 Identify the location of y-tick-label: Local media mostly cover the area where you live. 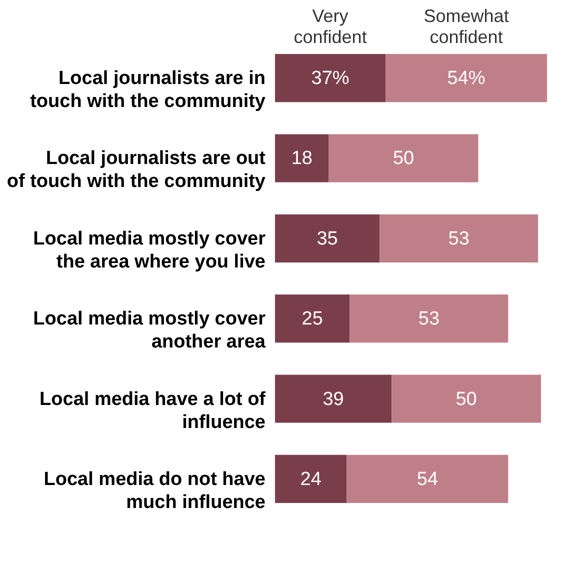
(149, 250).